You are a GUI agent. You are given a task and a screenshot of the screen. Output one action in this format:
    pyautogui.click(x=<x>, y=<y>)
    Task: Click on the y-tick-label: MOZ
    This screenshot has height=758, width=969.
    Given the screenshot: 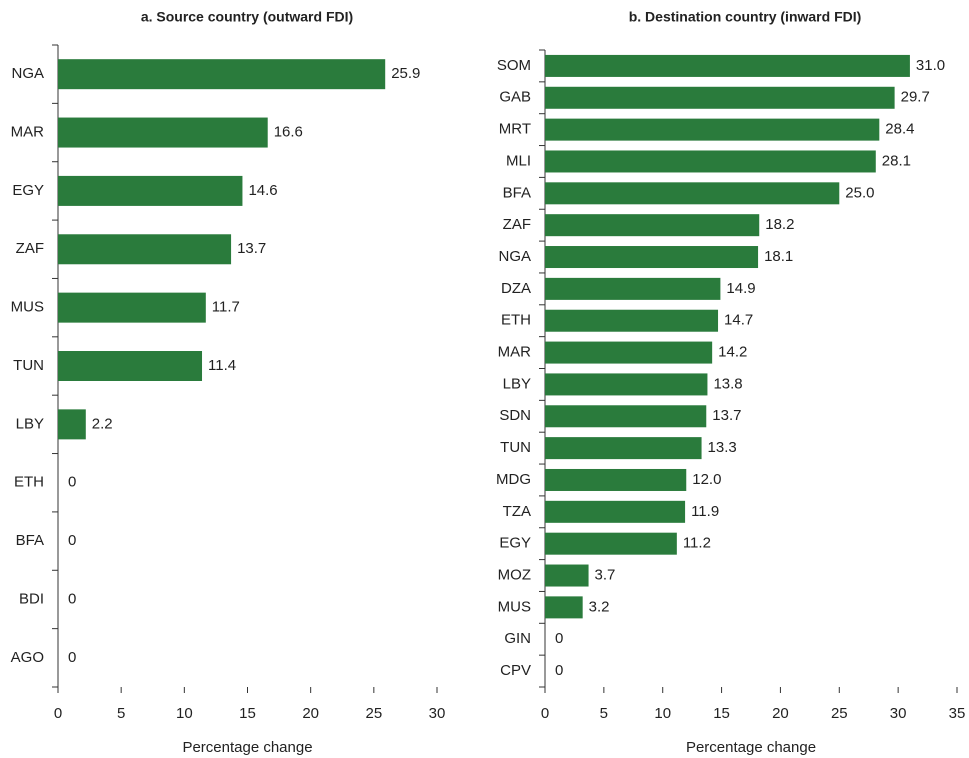 What is the action you would take?
    pyautogui.click(x=514, y=574)
    